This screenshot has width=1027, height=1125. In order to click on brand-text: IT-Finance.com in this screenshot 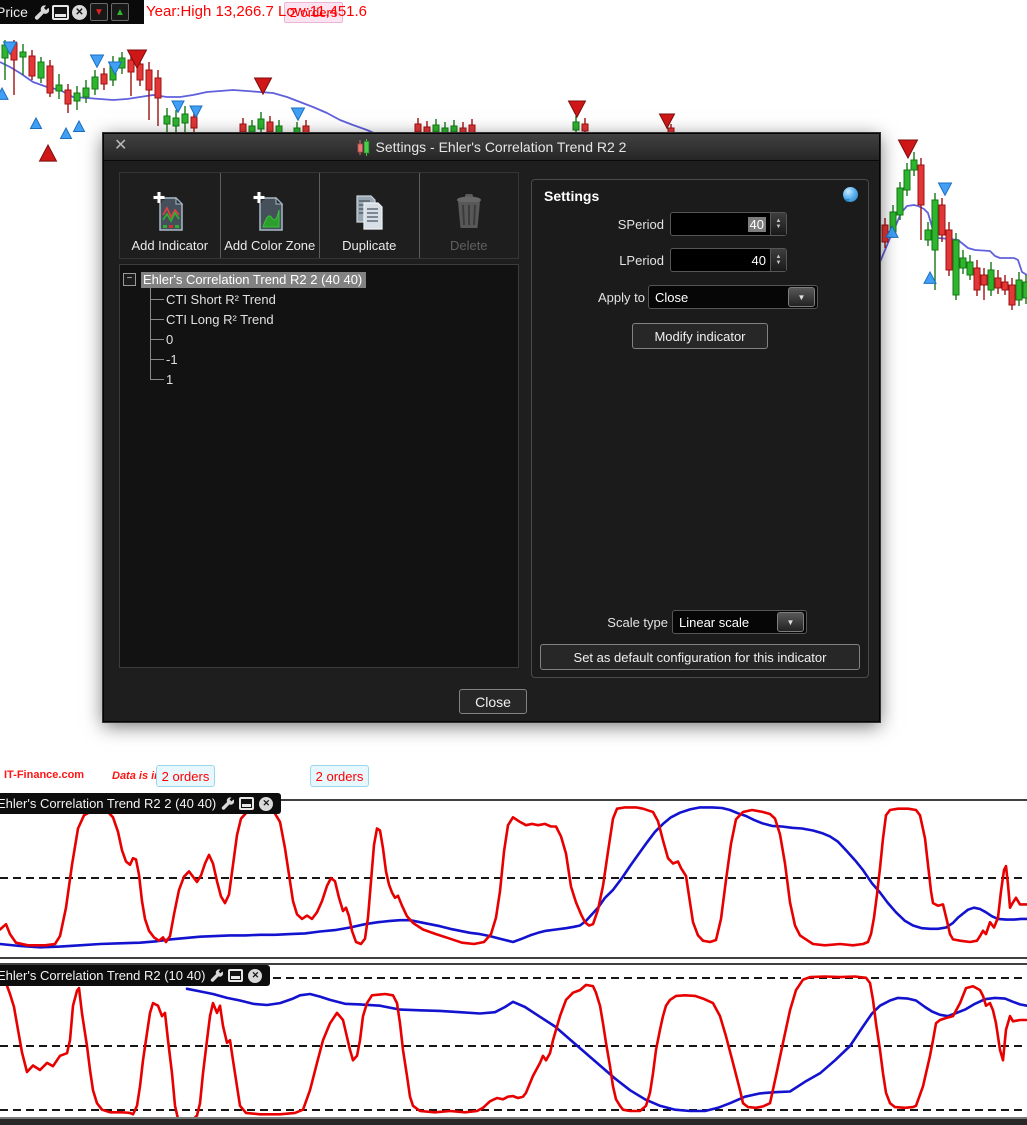, I will do `click(44, 775)`.